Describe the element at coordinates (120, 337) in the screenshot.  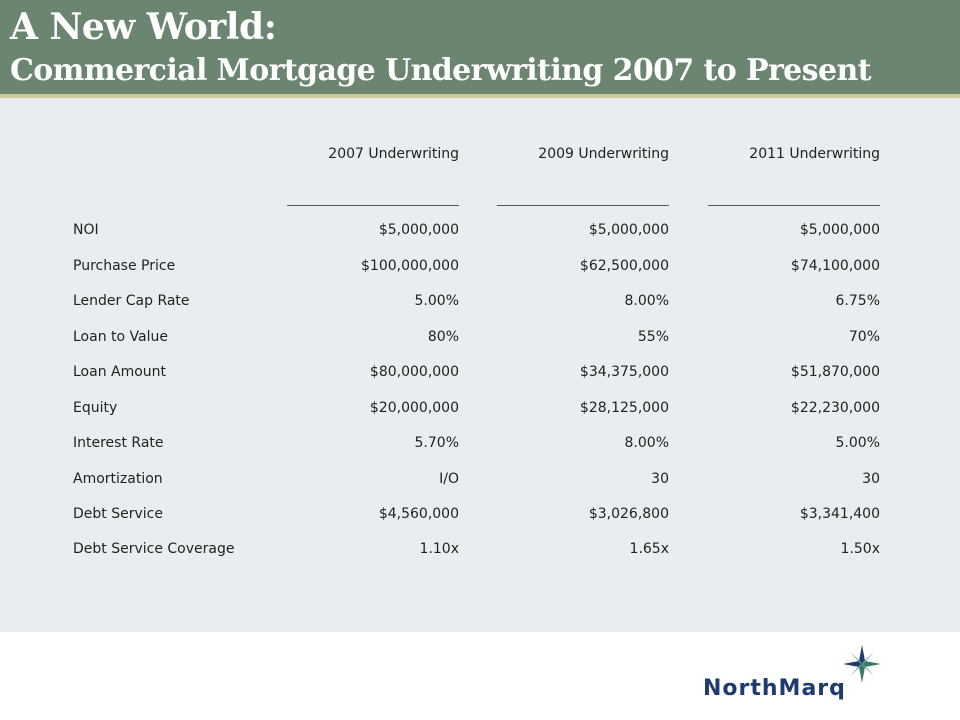
I see `row-label: Loan to Value` at that location.